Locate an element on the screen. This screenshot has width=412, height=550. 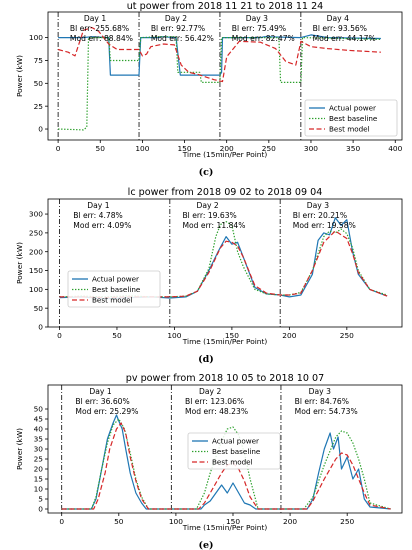
day-label: Day 4 is located at coordinates (338, 18).